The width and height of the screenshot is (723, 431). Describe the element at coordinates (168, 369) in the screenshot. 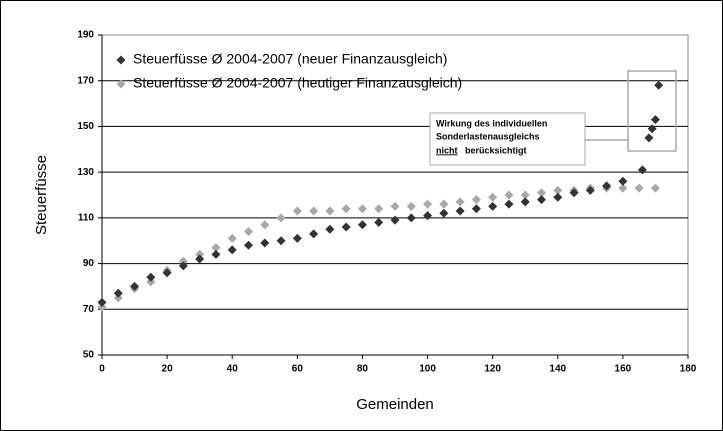

I see `x-tick-label: 20` at that location.